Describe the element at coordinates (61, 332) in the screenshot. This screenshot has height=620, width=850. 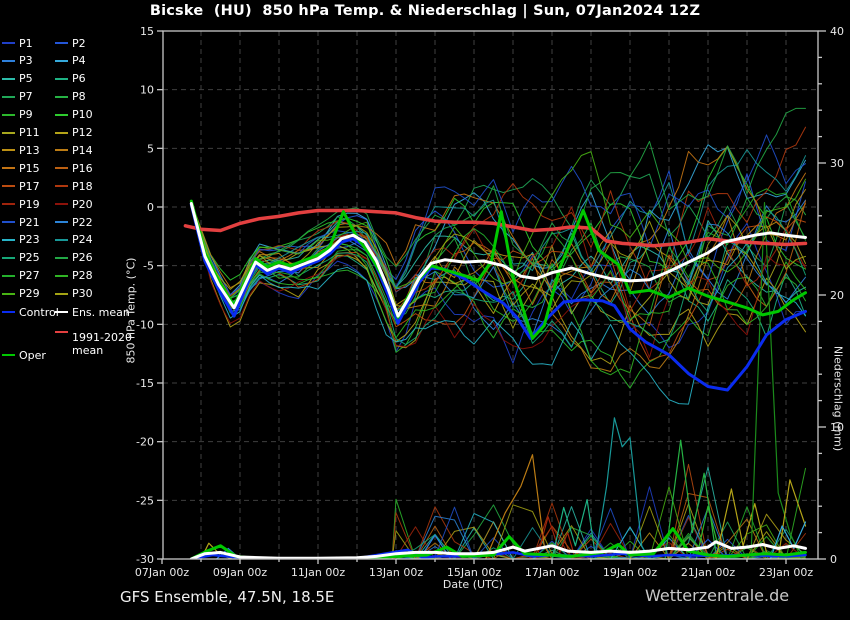
I see `legend-item-clim-mean-color-dash` at that location.